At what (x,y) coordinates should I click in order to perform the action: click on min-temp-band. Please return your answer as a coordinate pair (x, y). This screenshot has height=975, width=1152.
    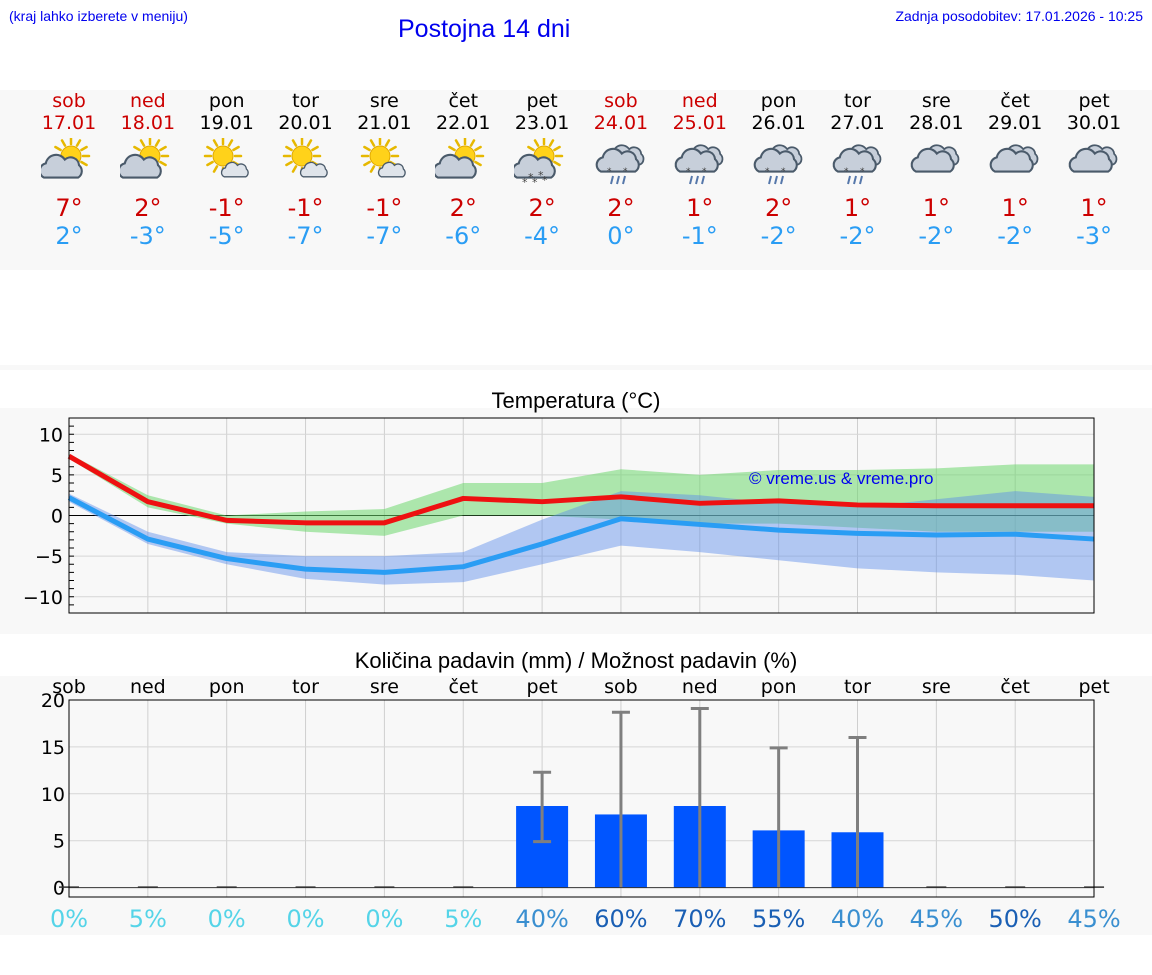
    Looking at the image, I should click on (582, 538).